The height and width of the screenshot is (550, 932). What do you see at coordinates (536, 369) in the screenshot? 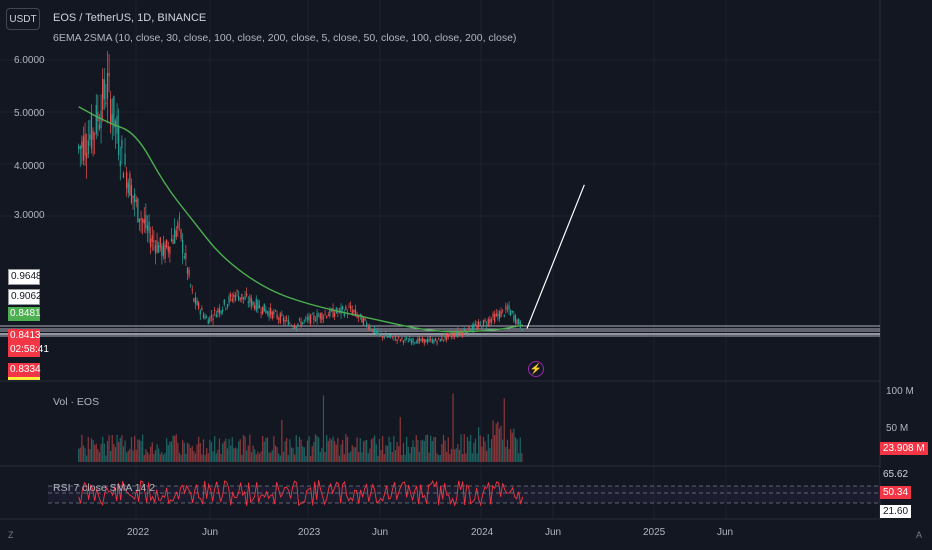
I see `lightning-icon: ⚡` at bounding box center [536, 369].